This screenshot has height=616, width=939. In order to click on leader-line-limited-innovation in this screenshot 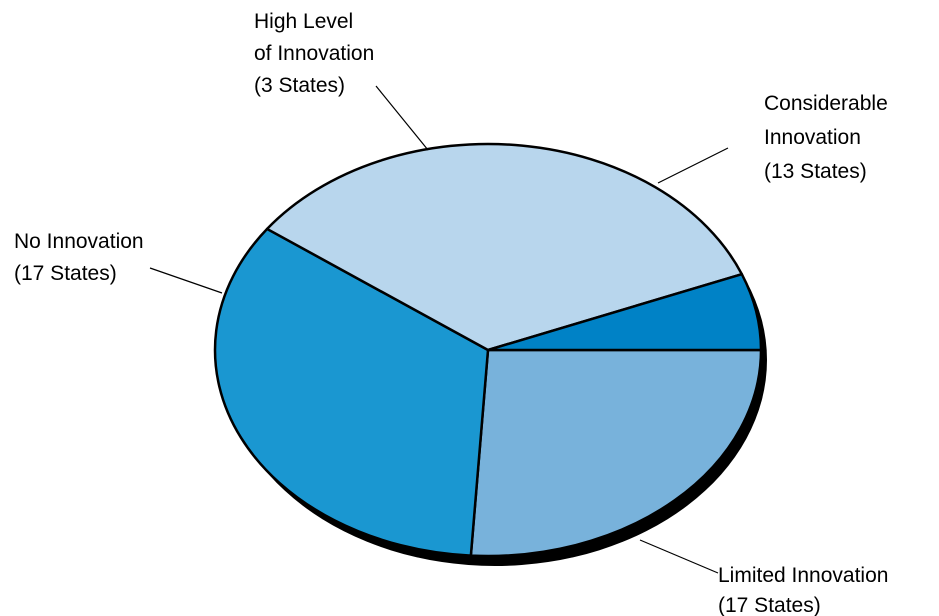, I will do `click(679, 556)`.